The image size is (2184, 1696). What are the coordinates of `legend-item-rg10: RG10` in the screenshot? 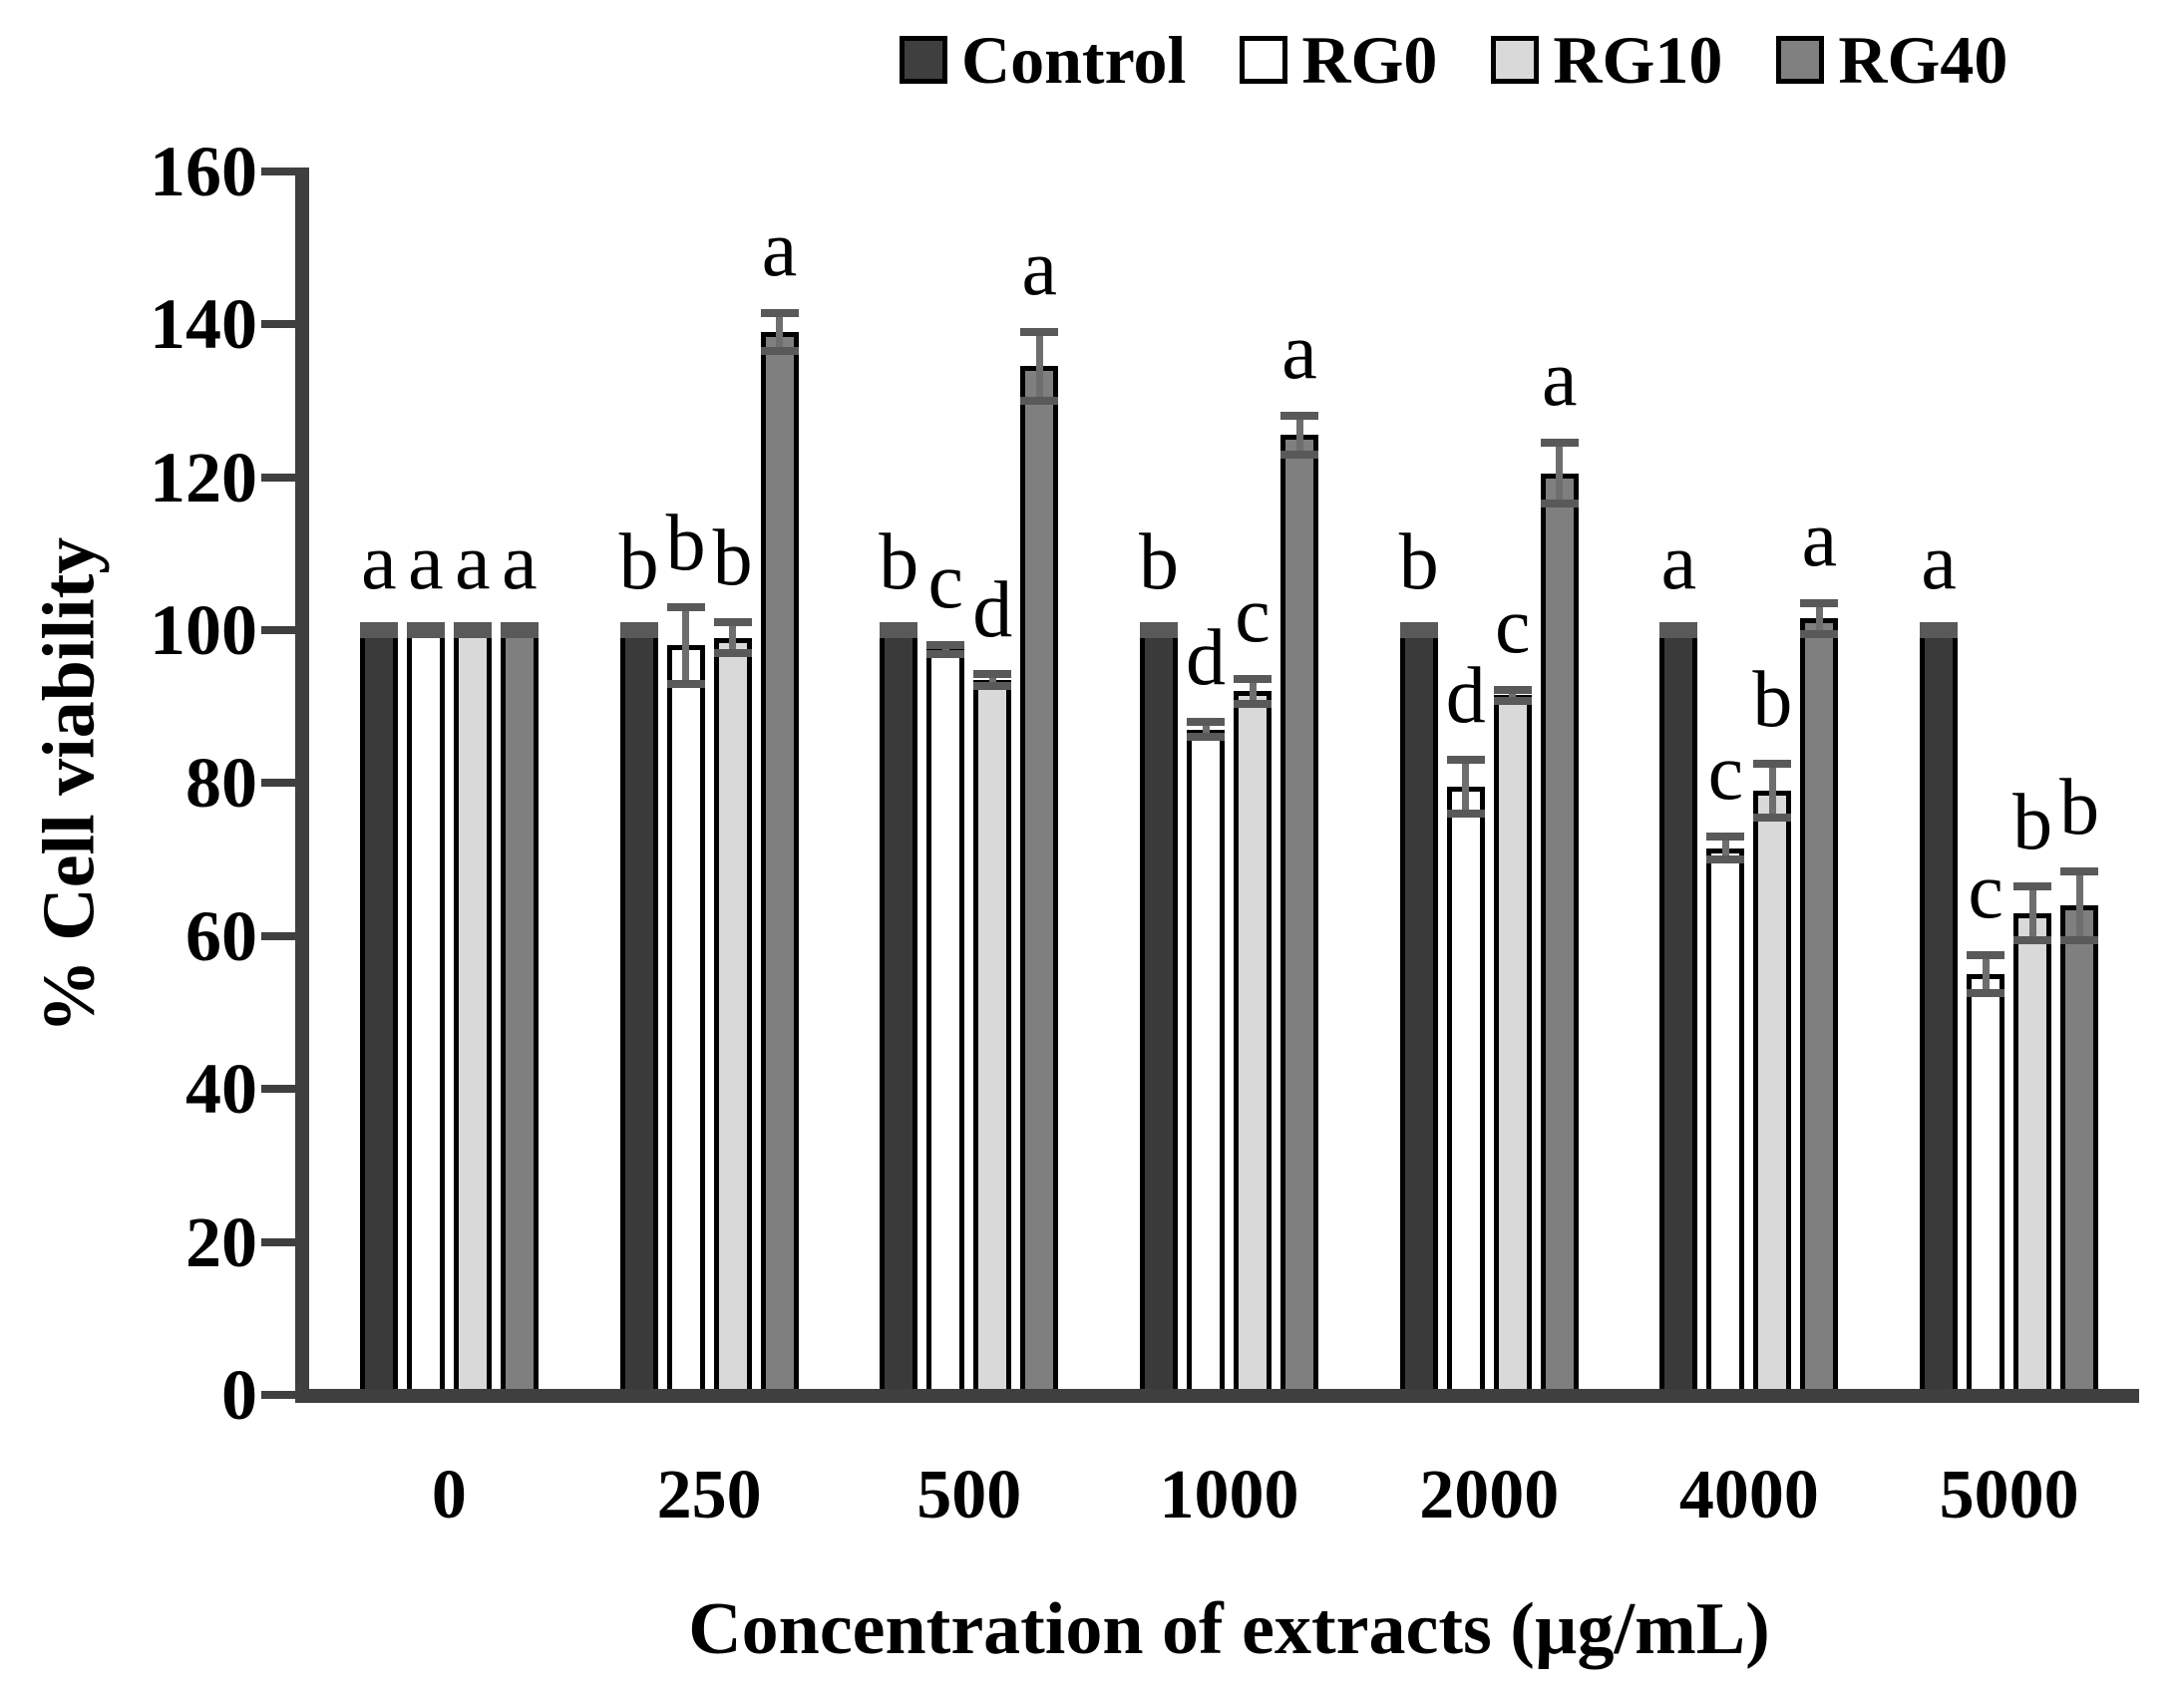 It's located at (1606, 60).